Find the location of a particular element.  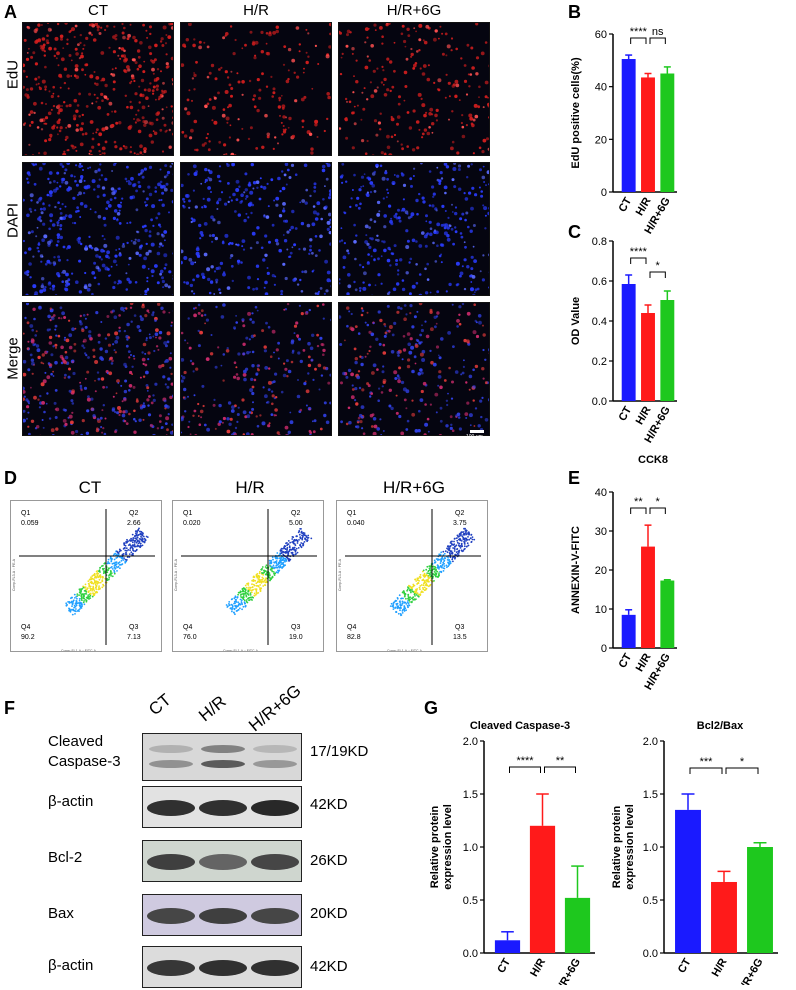

panel-a-row-dapi: DAPI is located at coordinates (13, 221).